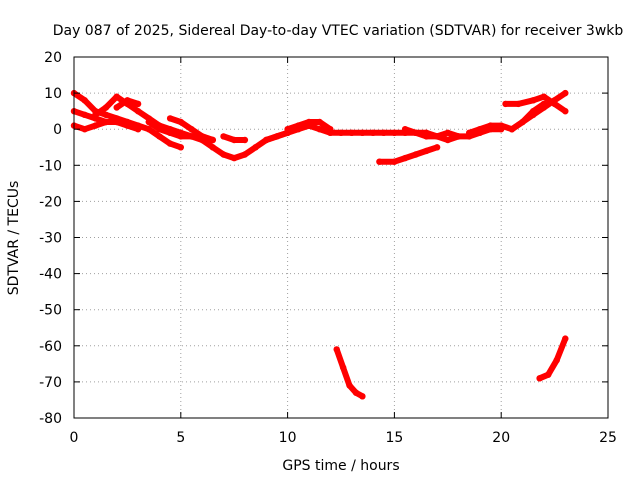 Image resolution: width=640 pixels, height=480 pixels. I want to click on x-tick-label: 5, so click(180, 438).